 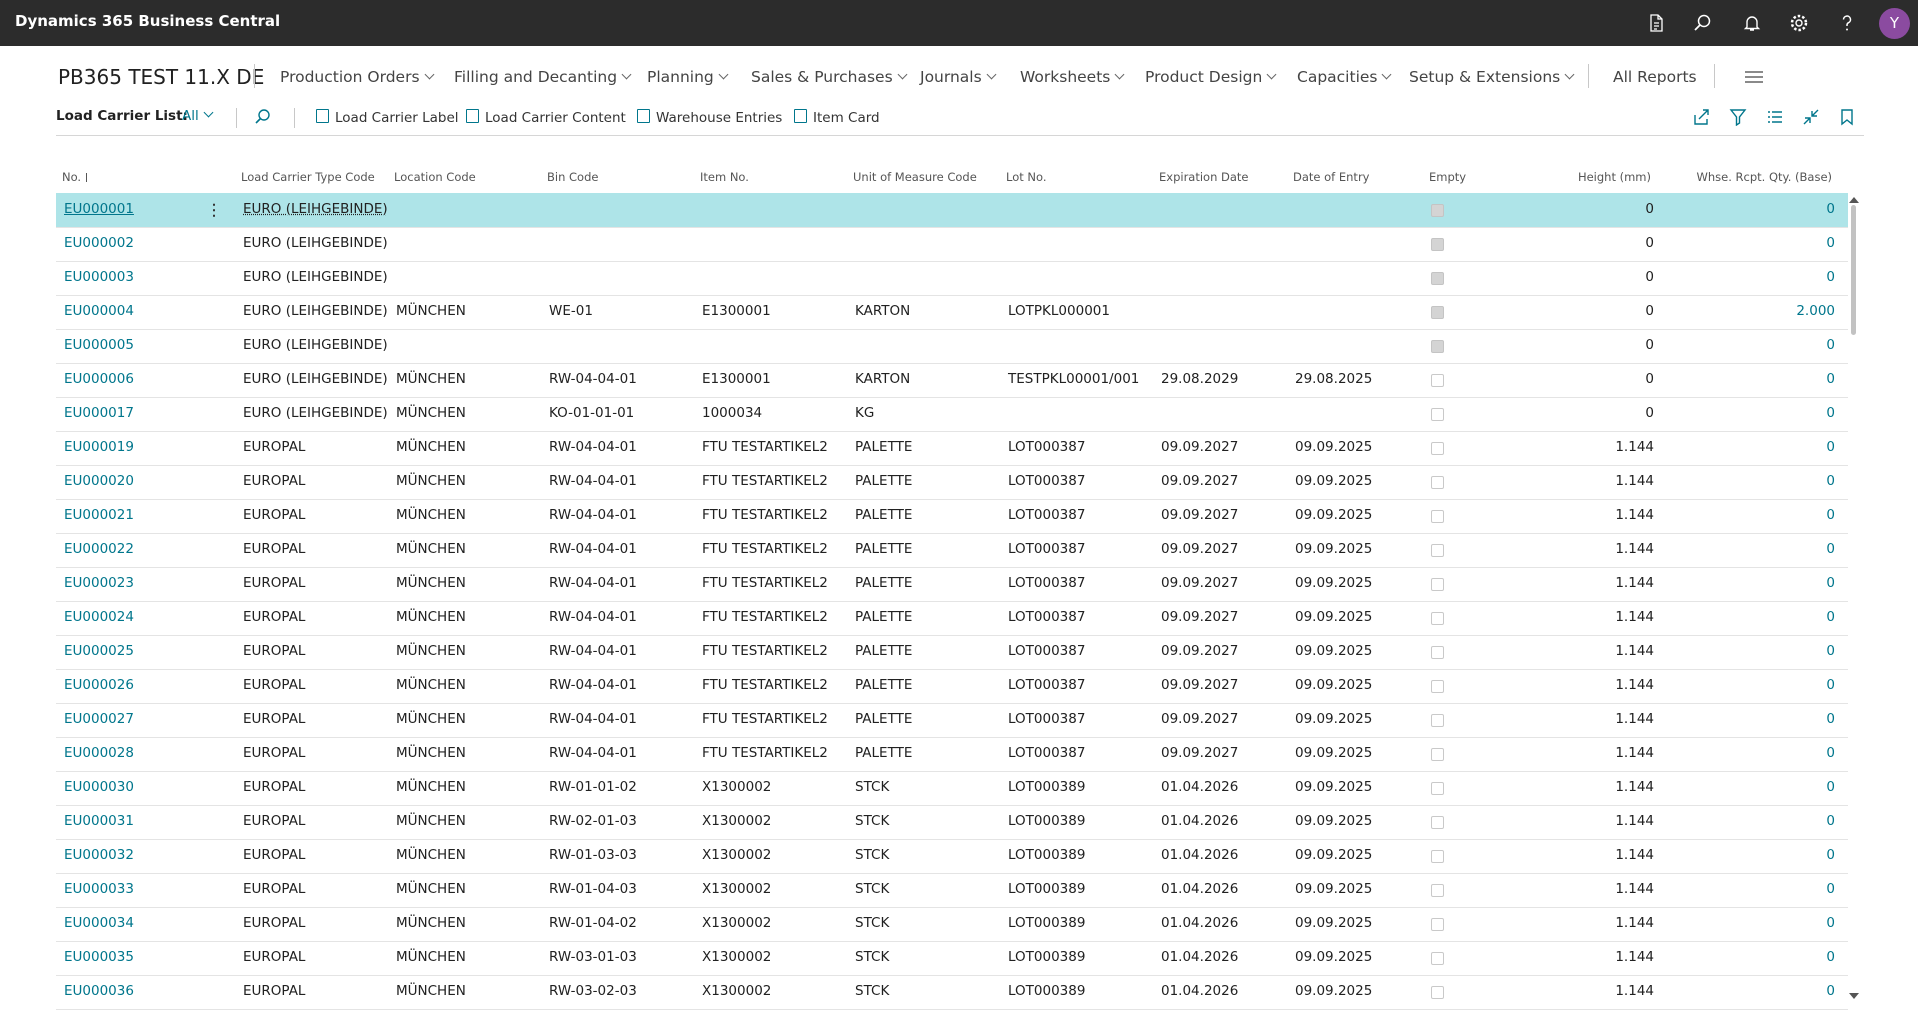 I want to click on record-link: EU000002, so click(x=99, y=243).